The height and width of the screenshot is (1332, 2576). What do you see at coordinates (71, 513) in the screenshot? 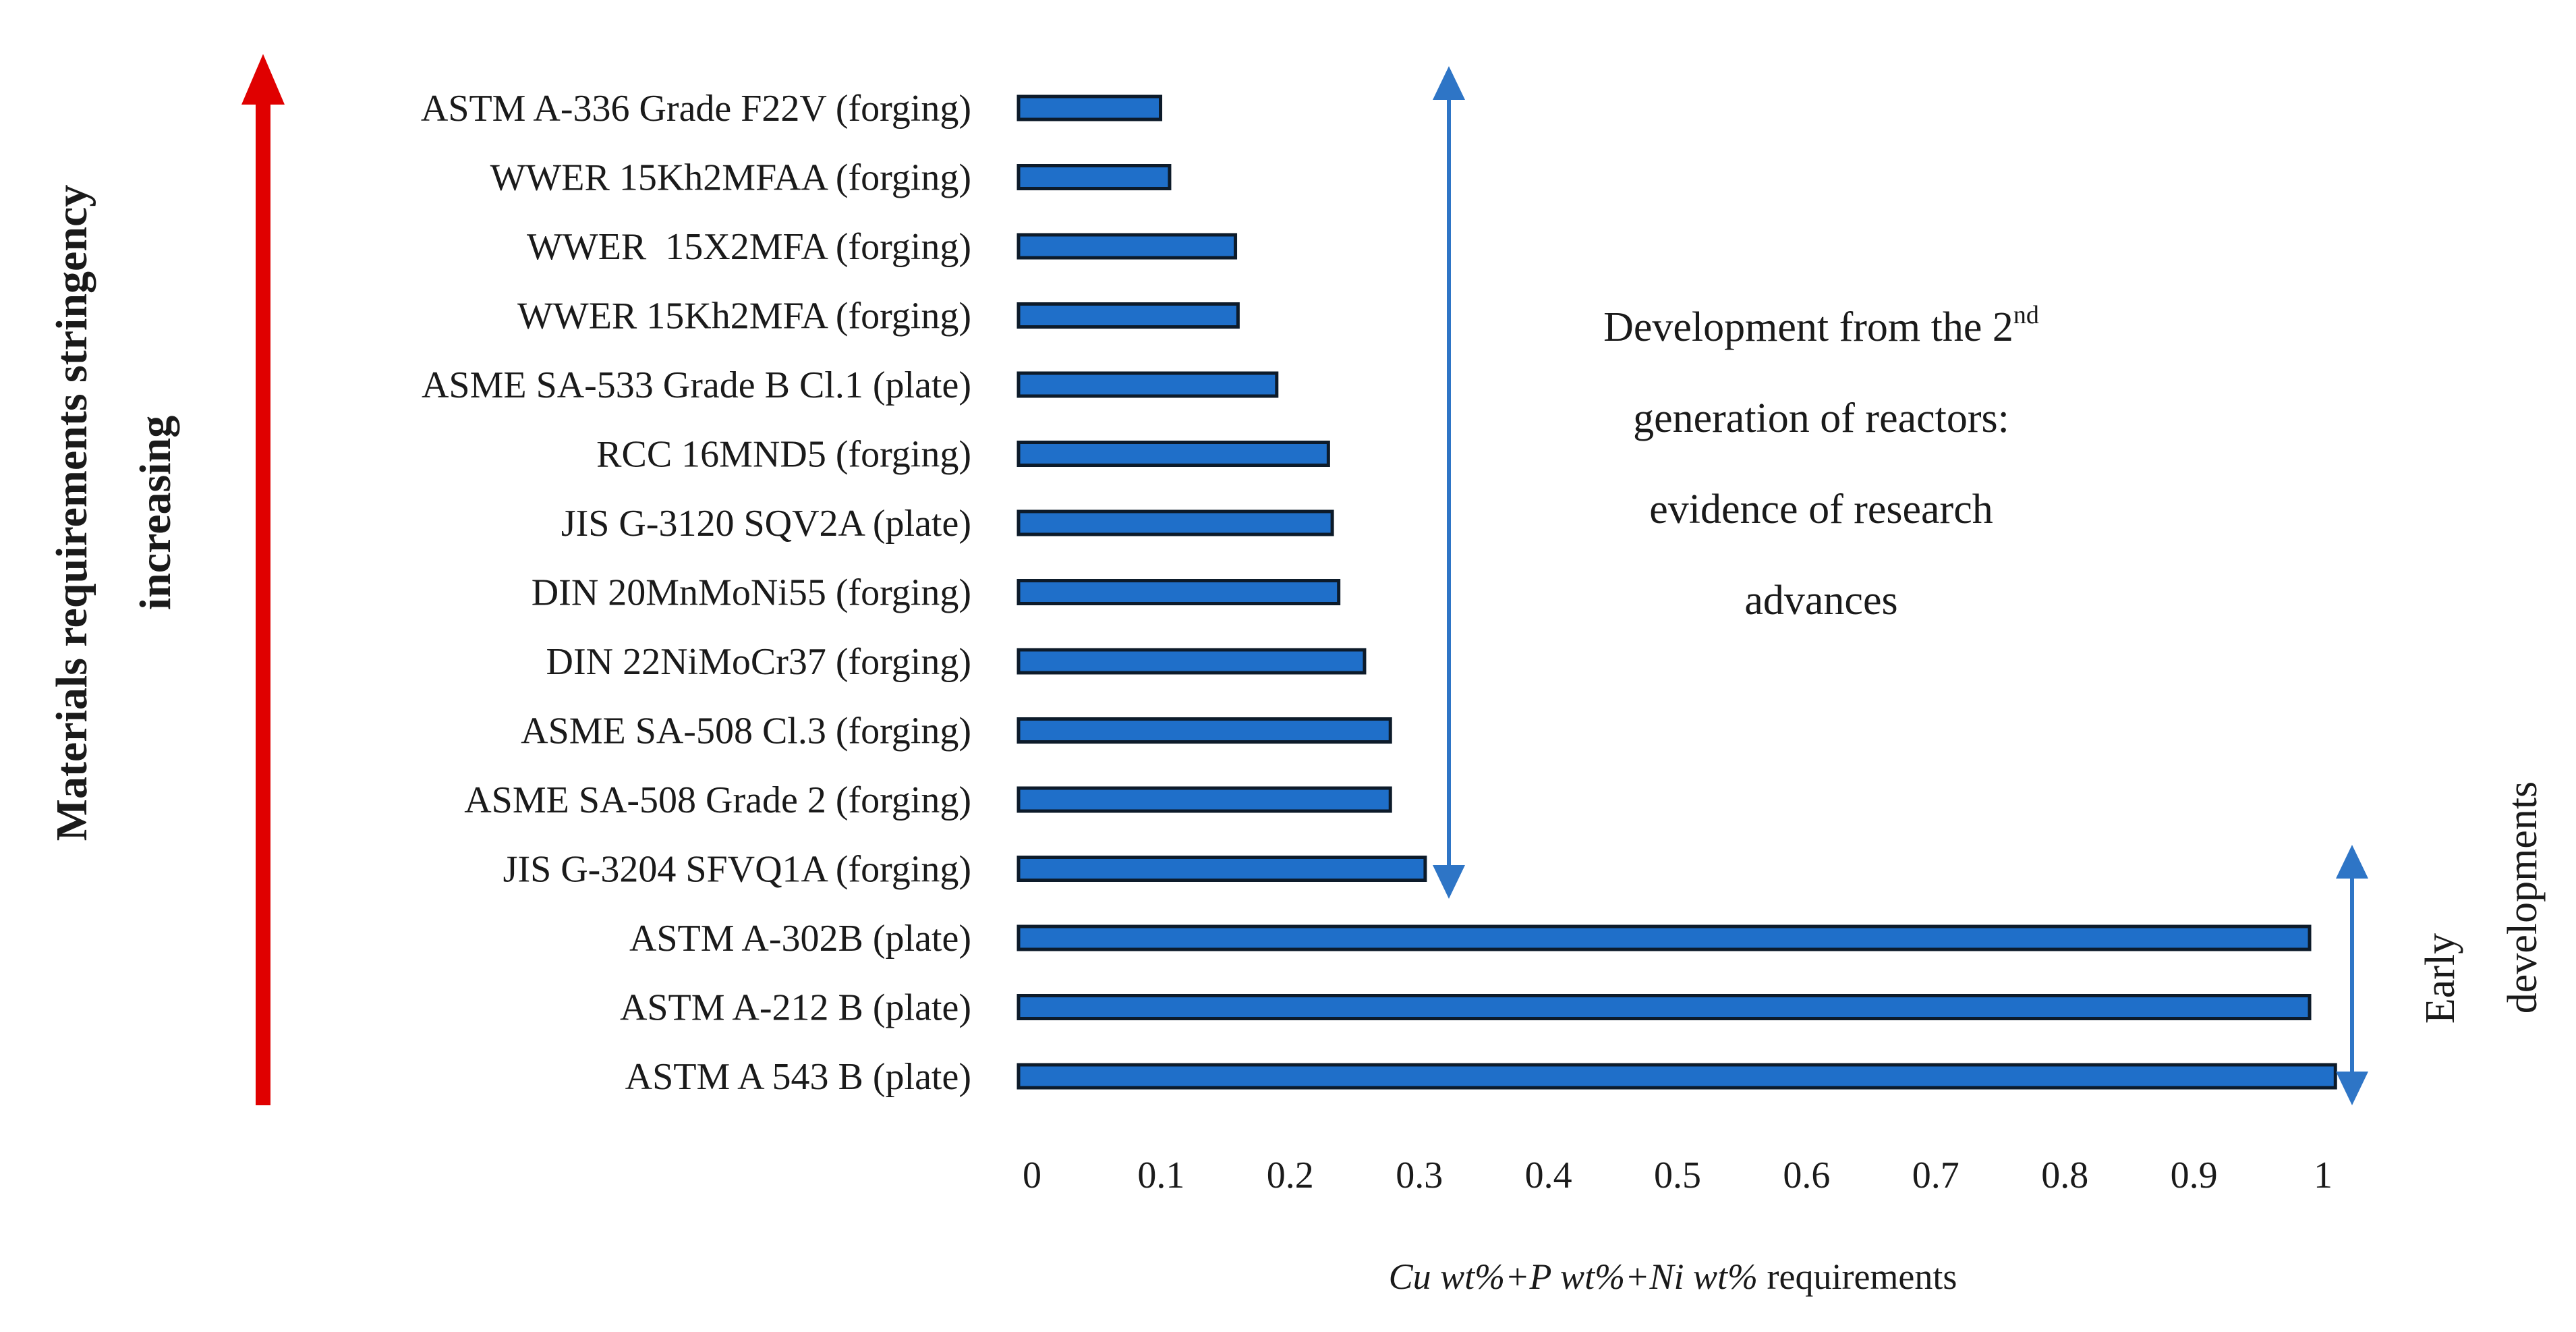
I see `ylabel-line-1: Materials requirements stringency` at bounding box center [71, 513].